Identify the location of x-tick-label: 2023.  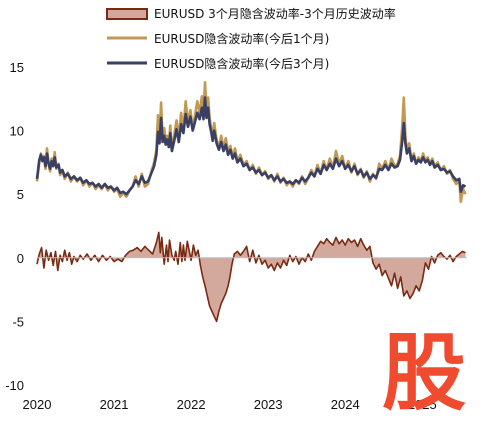
(268, 404).